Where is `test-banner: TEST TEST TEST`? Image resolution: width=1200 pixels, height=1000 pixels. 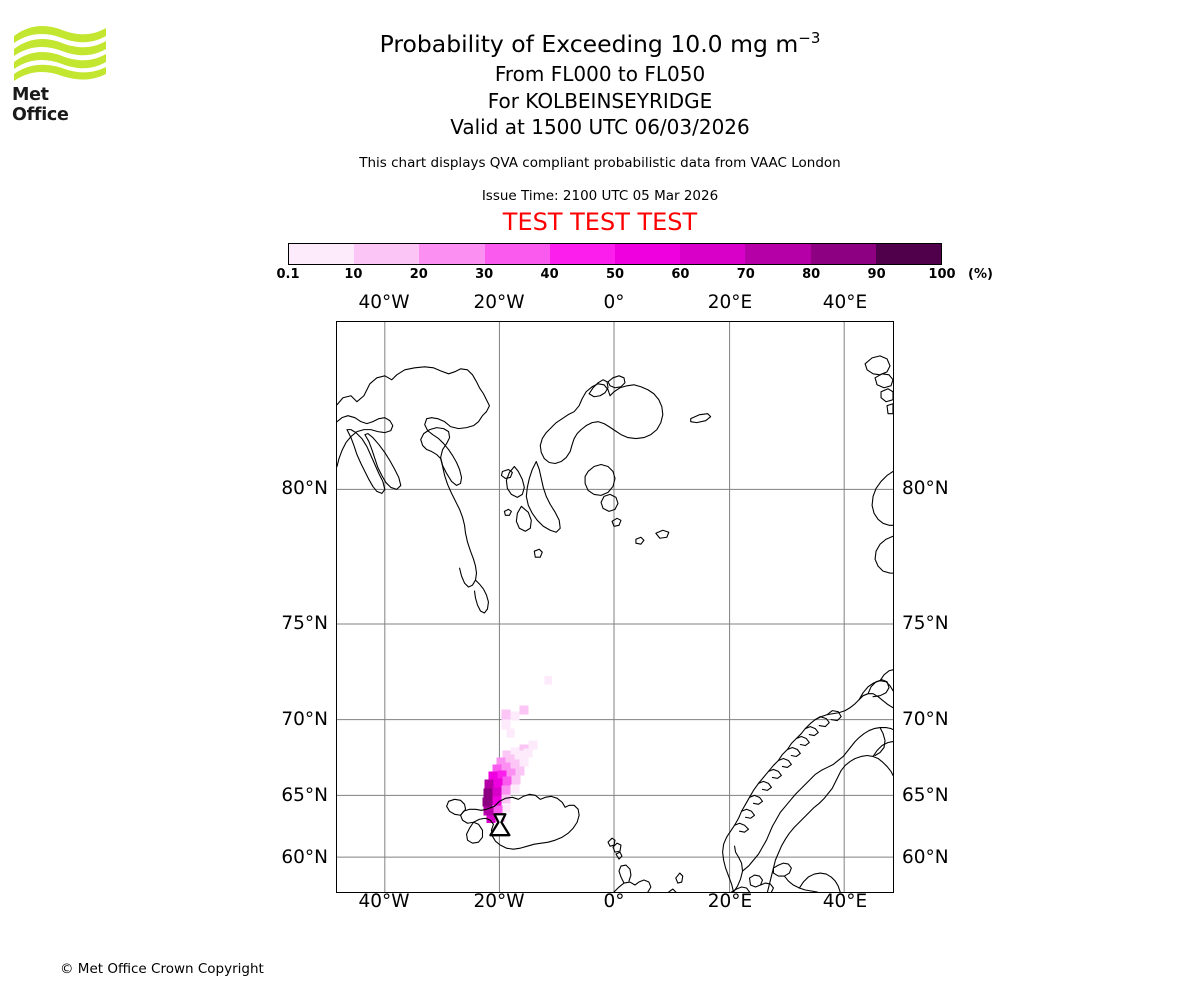 test-banner: TEST TEST TEST is located at coordinates (600, 221).